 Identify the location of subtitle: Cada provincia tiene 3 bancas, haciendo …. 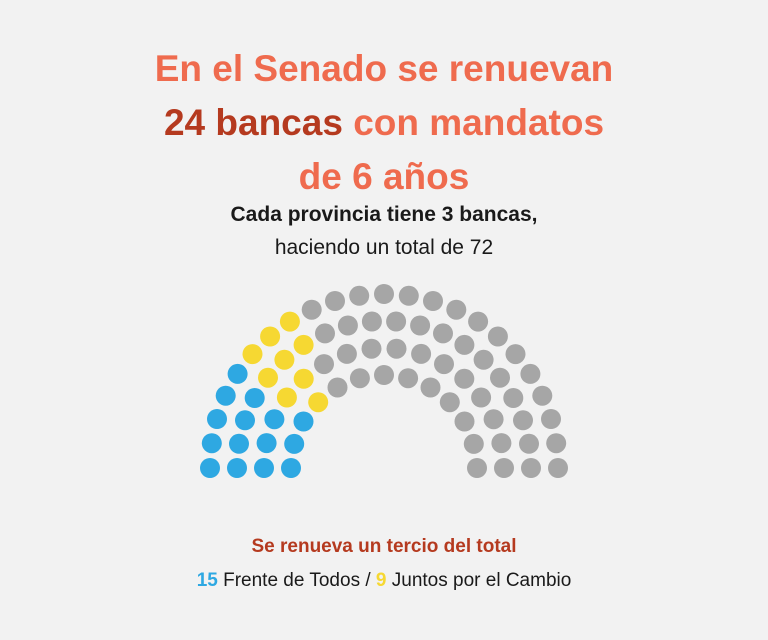
(384, 231).